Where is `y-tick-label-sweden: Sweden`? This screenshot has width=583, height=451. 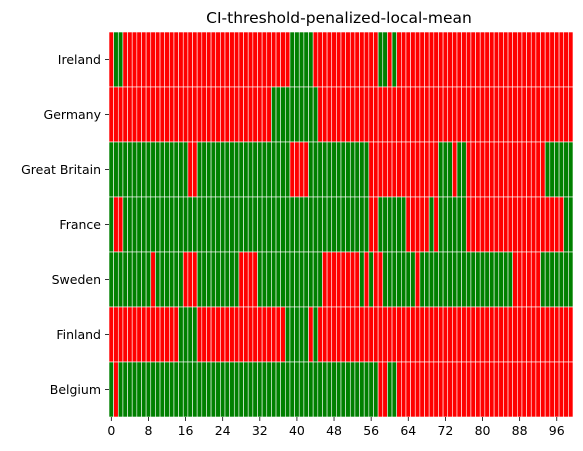
y-tick-label-sweden: Sweden is located at coordinates (76, 279).